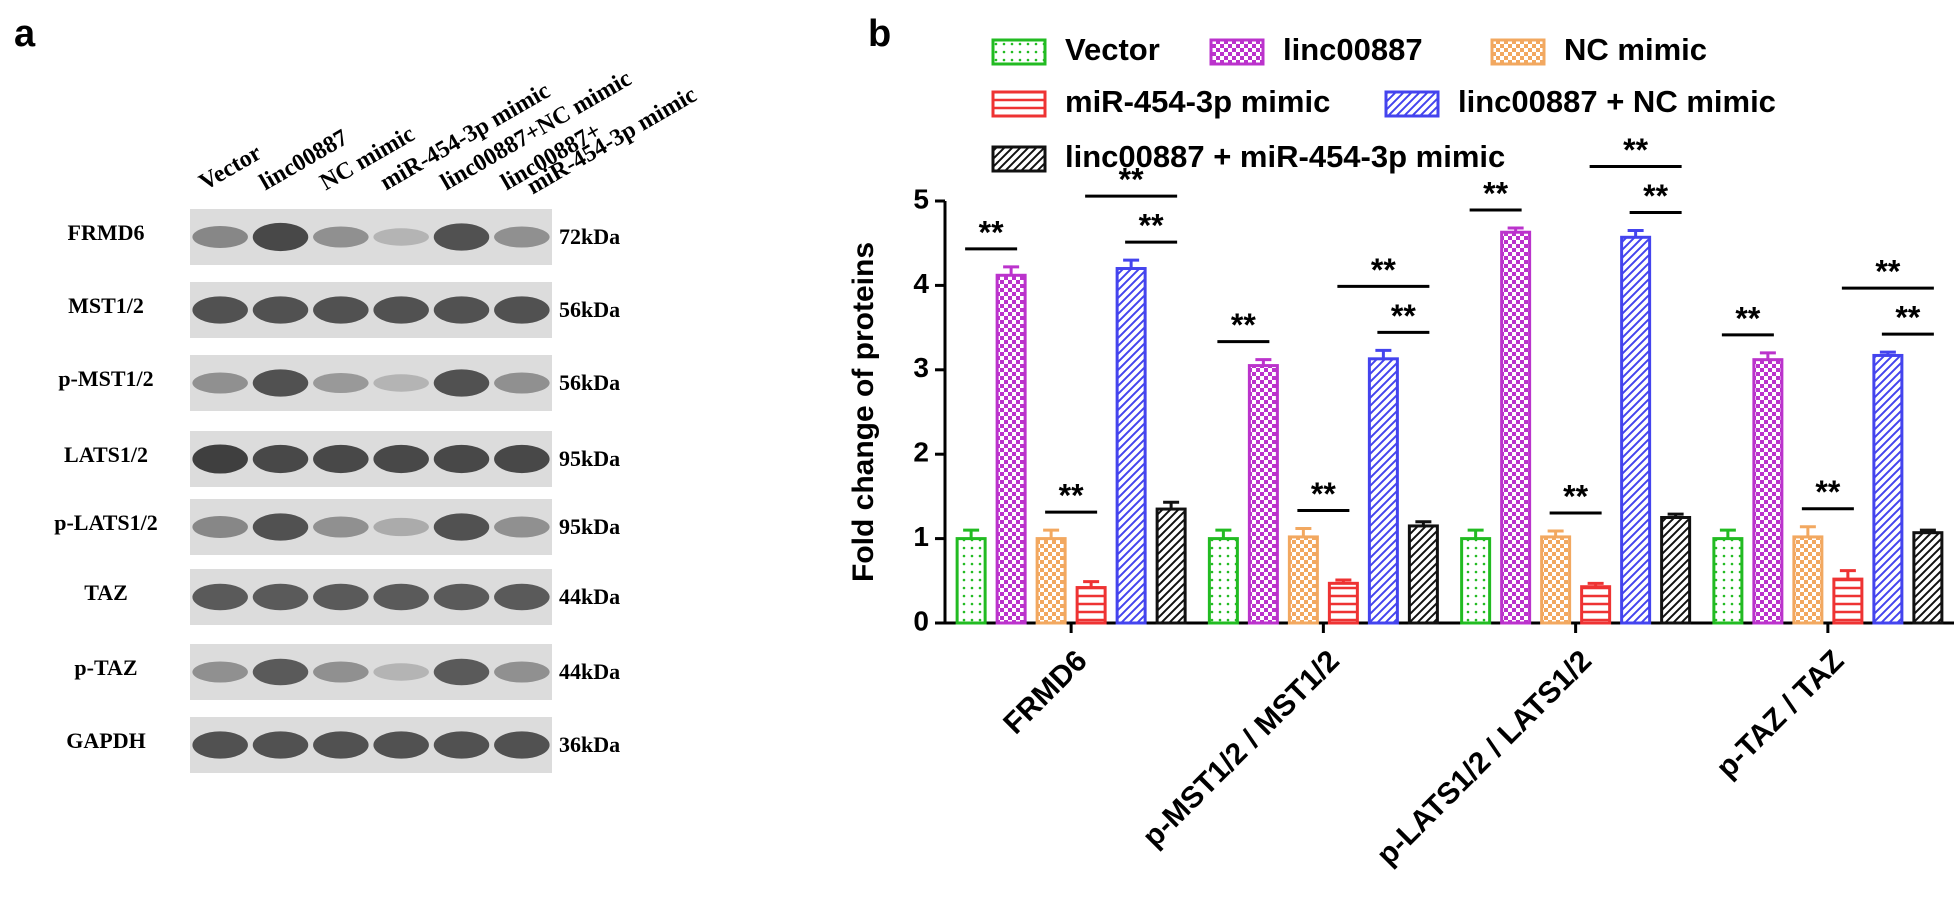 The width and height of the screenshot is (1958, 912). I want to click on y-tick-label: 0, so click(921, 620).